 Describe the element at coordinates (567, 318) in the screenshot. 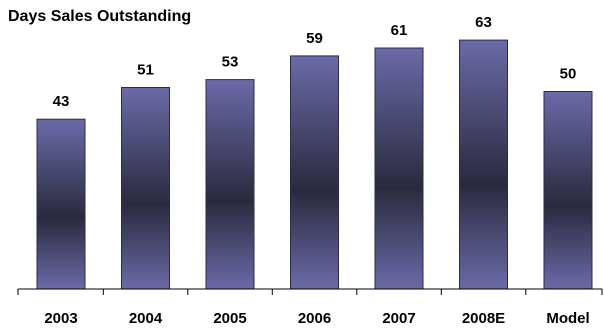

I see `x-tick-label-Model: Model` at that location.